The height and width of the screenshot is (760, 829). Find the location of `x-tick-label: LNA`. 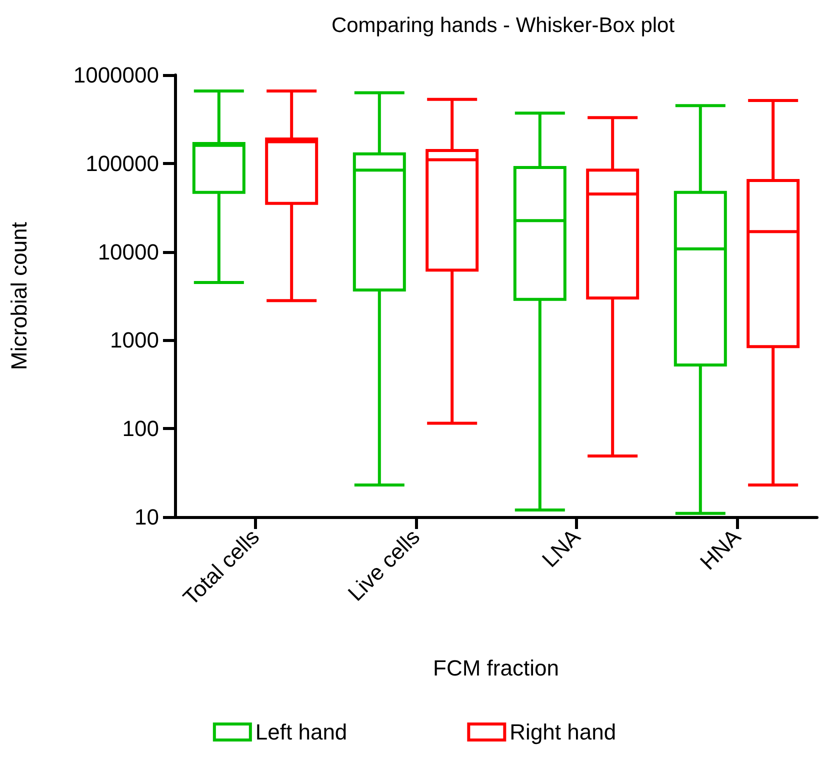

x-tick-label: LNA is located at coordinates (561, 548).